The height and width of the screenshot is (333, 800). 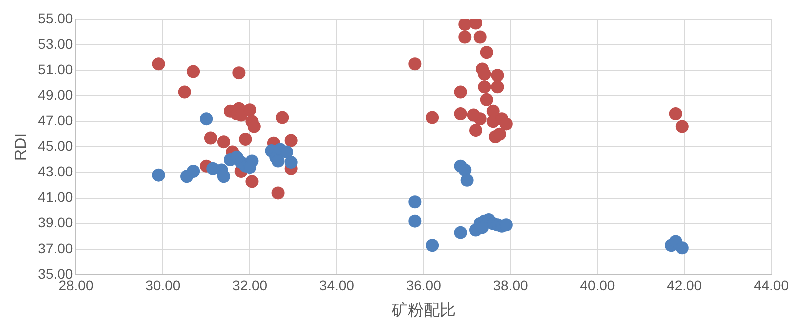 I want to click on x-tick-label: 38.00, so click(x=510, y=285).